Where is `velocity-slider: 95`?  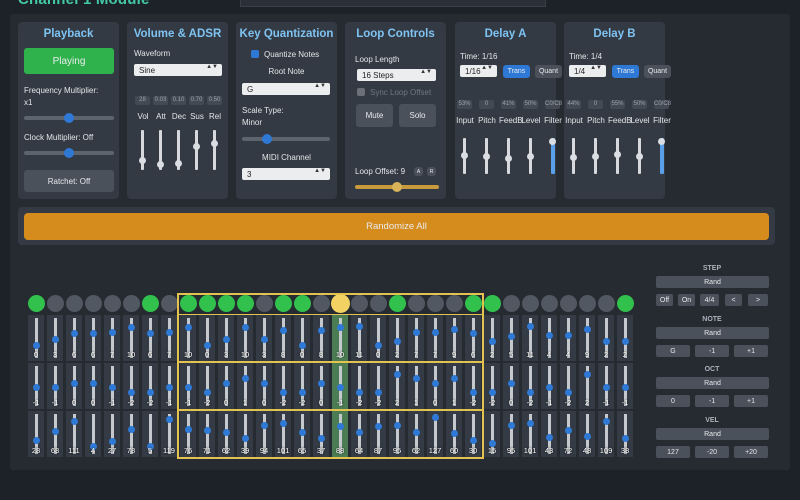
velocity-slider: 95 is located at coordinates (397, 434).